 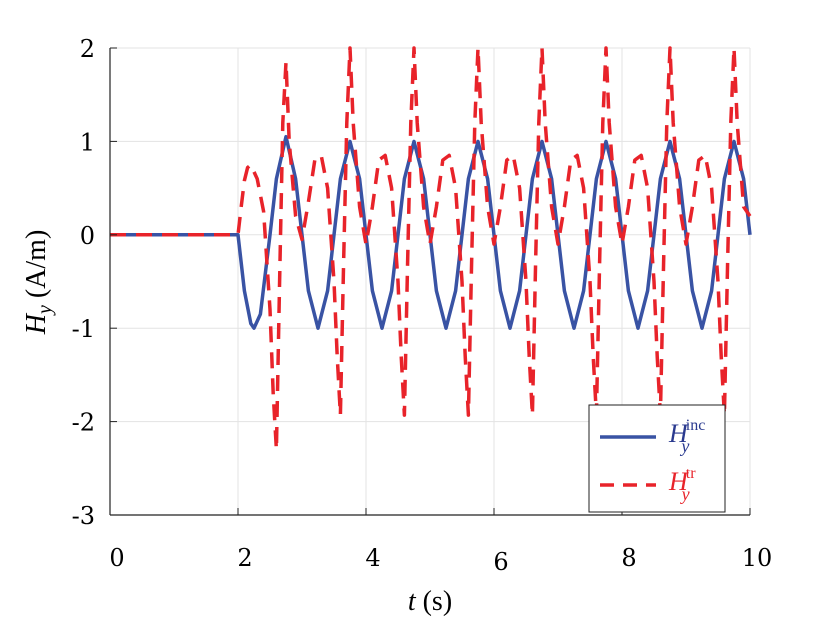 What do you see at coordinates (83, 516) in the screenshot?
I see `y-tick-label: -3` at bounding box center [83, 516].